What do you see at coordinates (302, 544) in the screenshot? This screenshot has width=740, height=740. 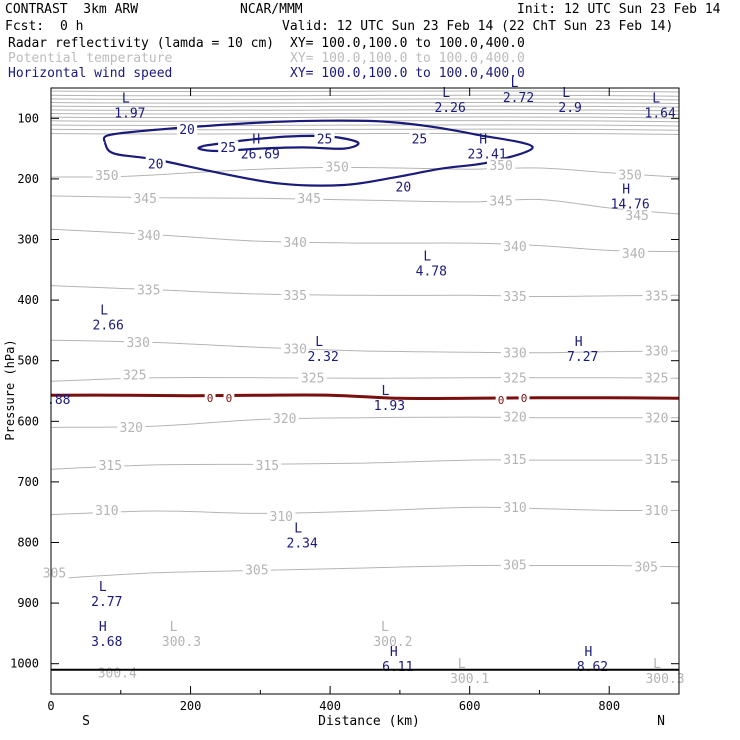 I see `wind-extremum-value: 2.34` at bounding box center [302, 544].